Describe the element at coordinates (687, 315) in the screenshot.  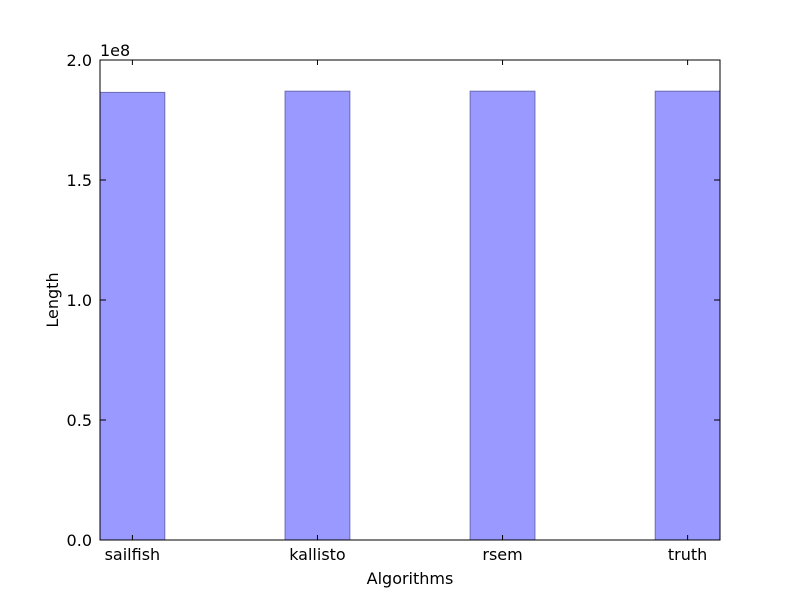
I see `bar-truth` at that location.